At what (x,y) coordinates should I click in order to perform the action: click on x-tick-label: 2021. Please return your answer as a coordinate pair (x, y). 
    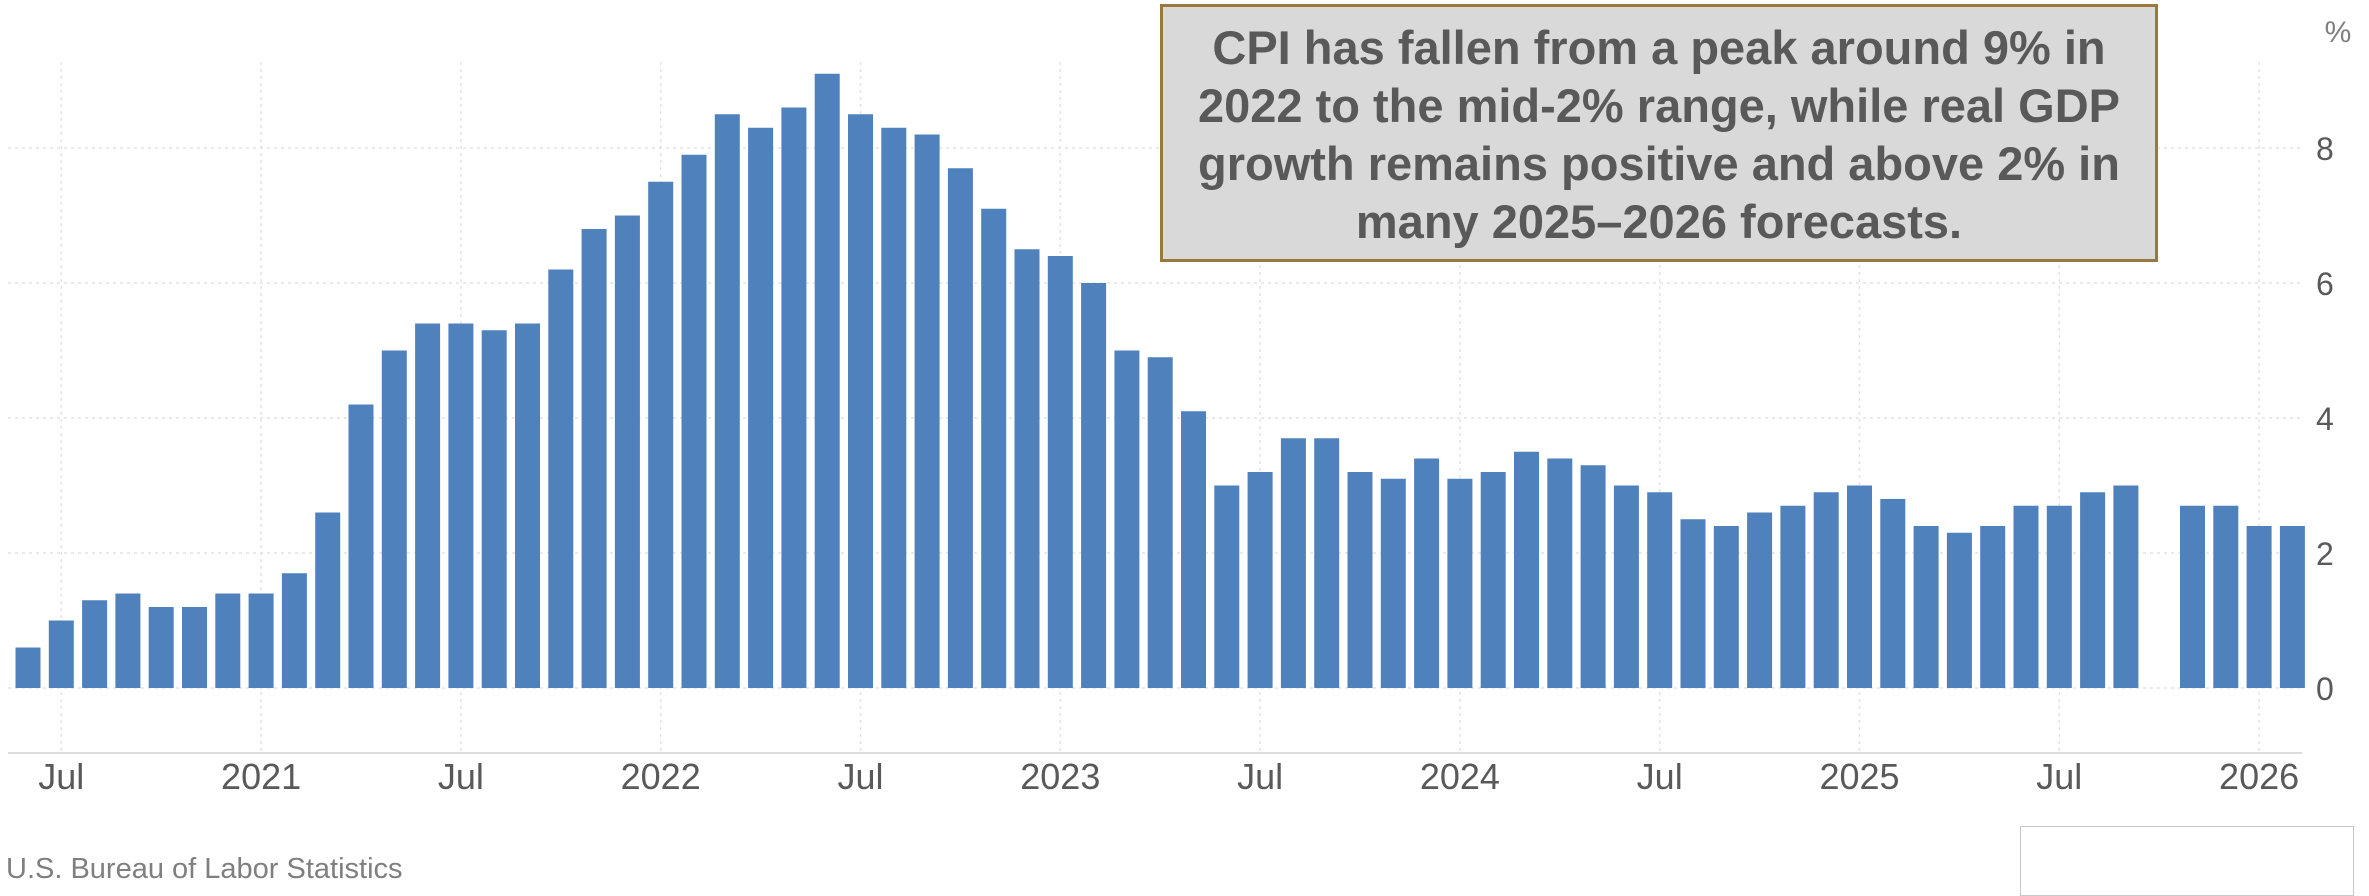
    Looking at the image, I should click on (261, 776).